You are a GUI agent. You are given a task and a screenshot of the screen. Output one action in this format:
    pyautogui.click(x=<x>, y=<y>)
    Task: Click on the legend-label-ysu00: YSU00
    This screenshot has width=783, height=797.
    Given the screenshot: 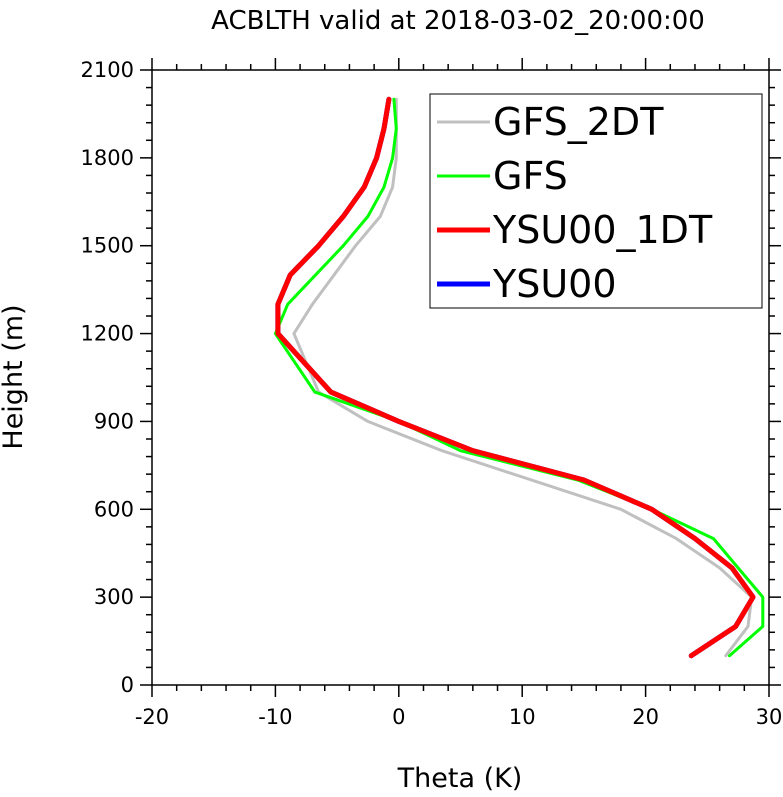 What is the action you would take?
    pyautogui.click(x=554, y=284)
    